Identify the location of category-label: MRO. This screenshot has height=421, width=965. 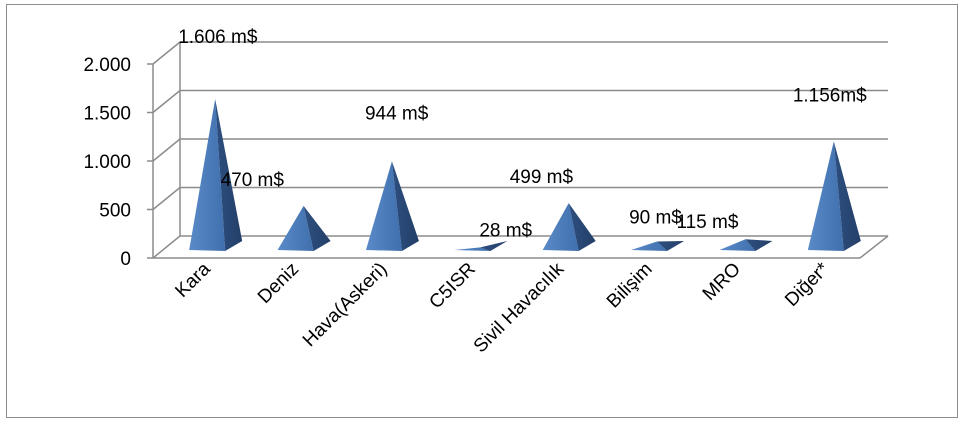
(722, 282).